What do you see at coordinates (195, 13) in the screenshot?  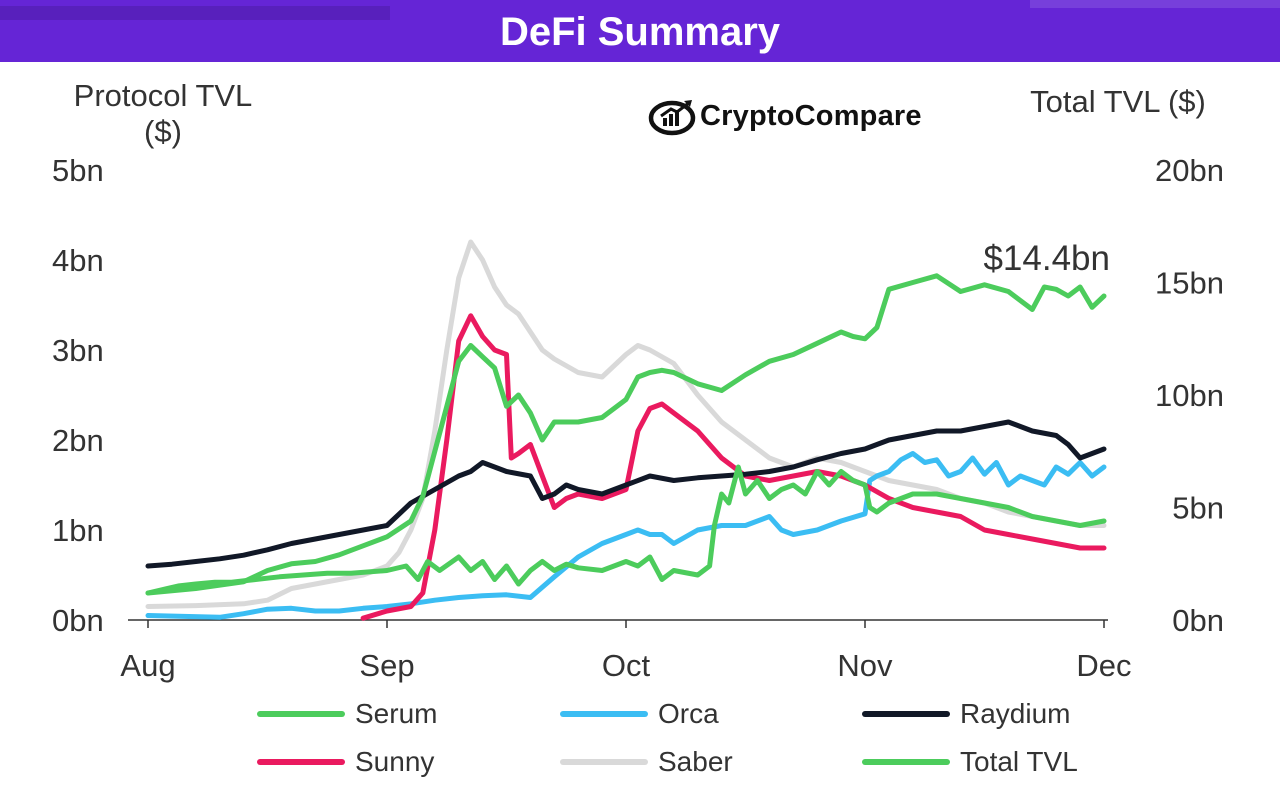 I see `header-shade-left` at bounding box center [195, 13].